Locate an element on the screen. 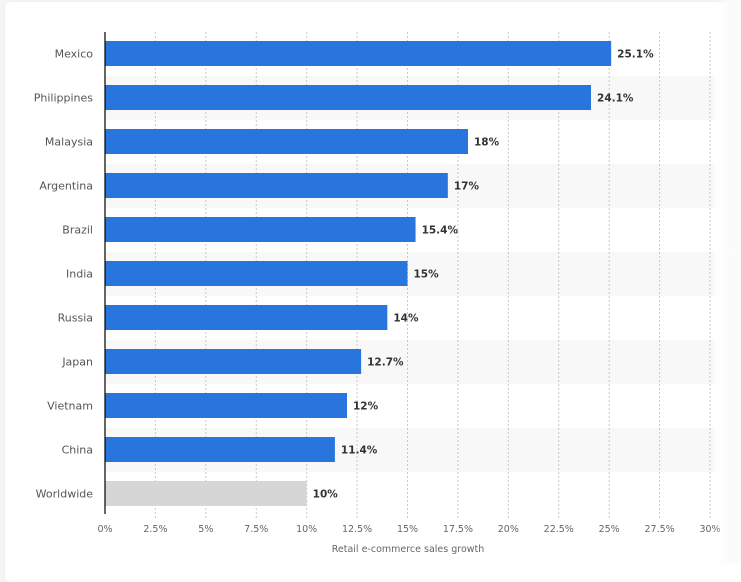 The height and width of the screenshot is (582, 741). x-axis-label: Retail e-commerce sales growth is located at coordinates (408, 549).